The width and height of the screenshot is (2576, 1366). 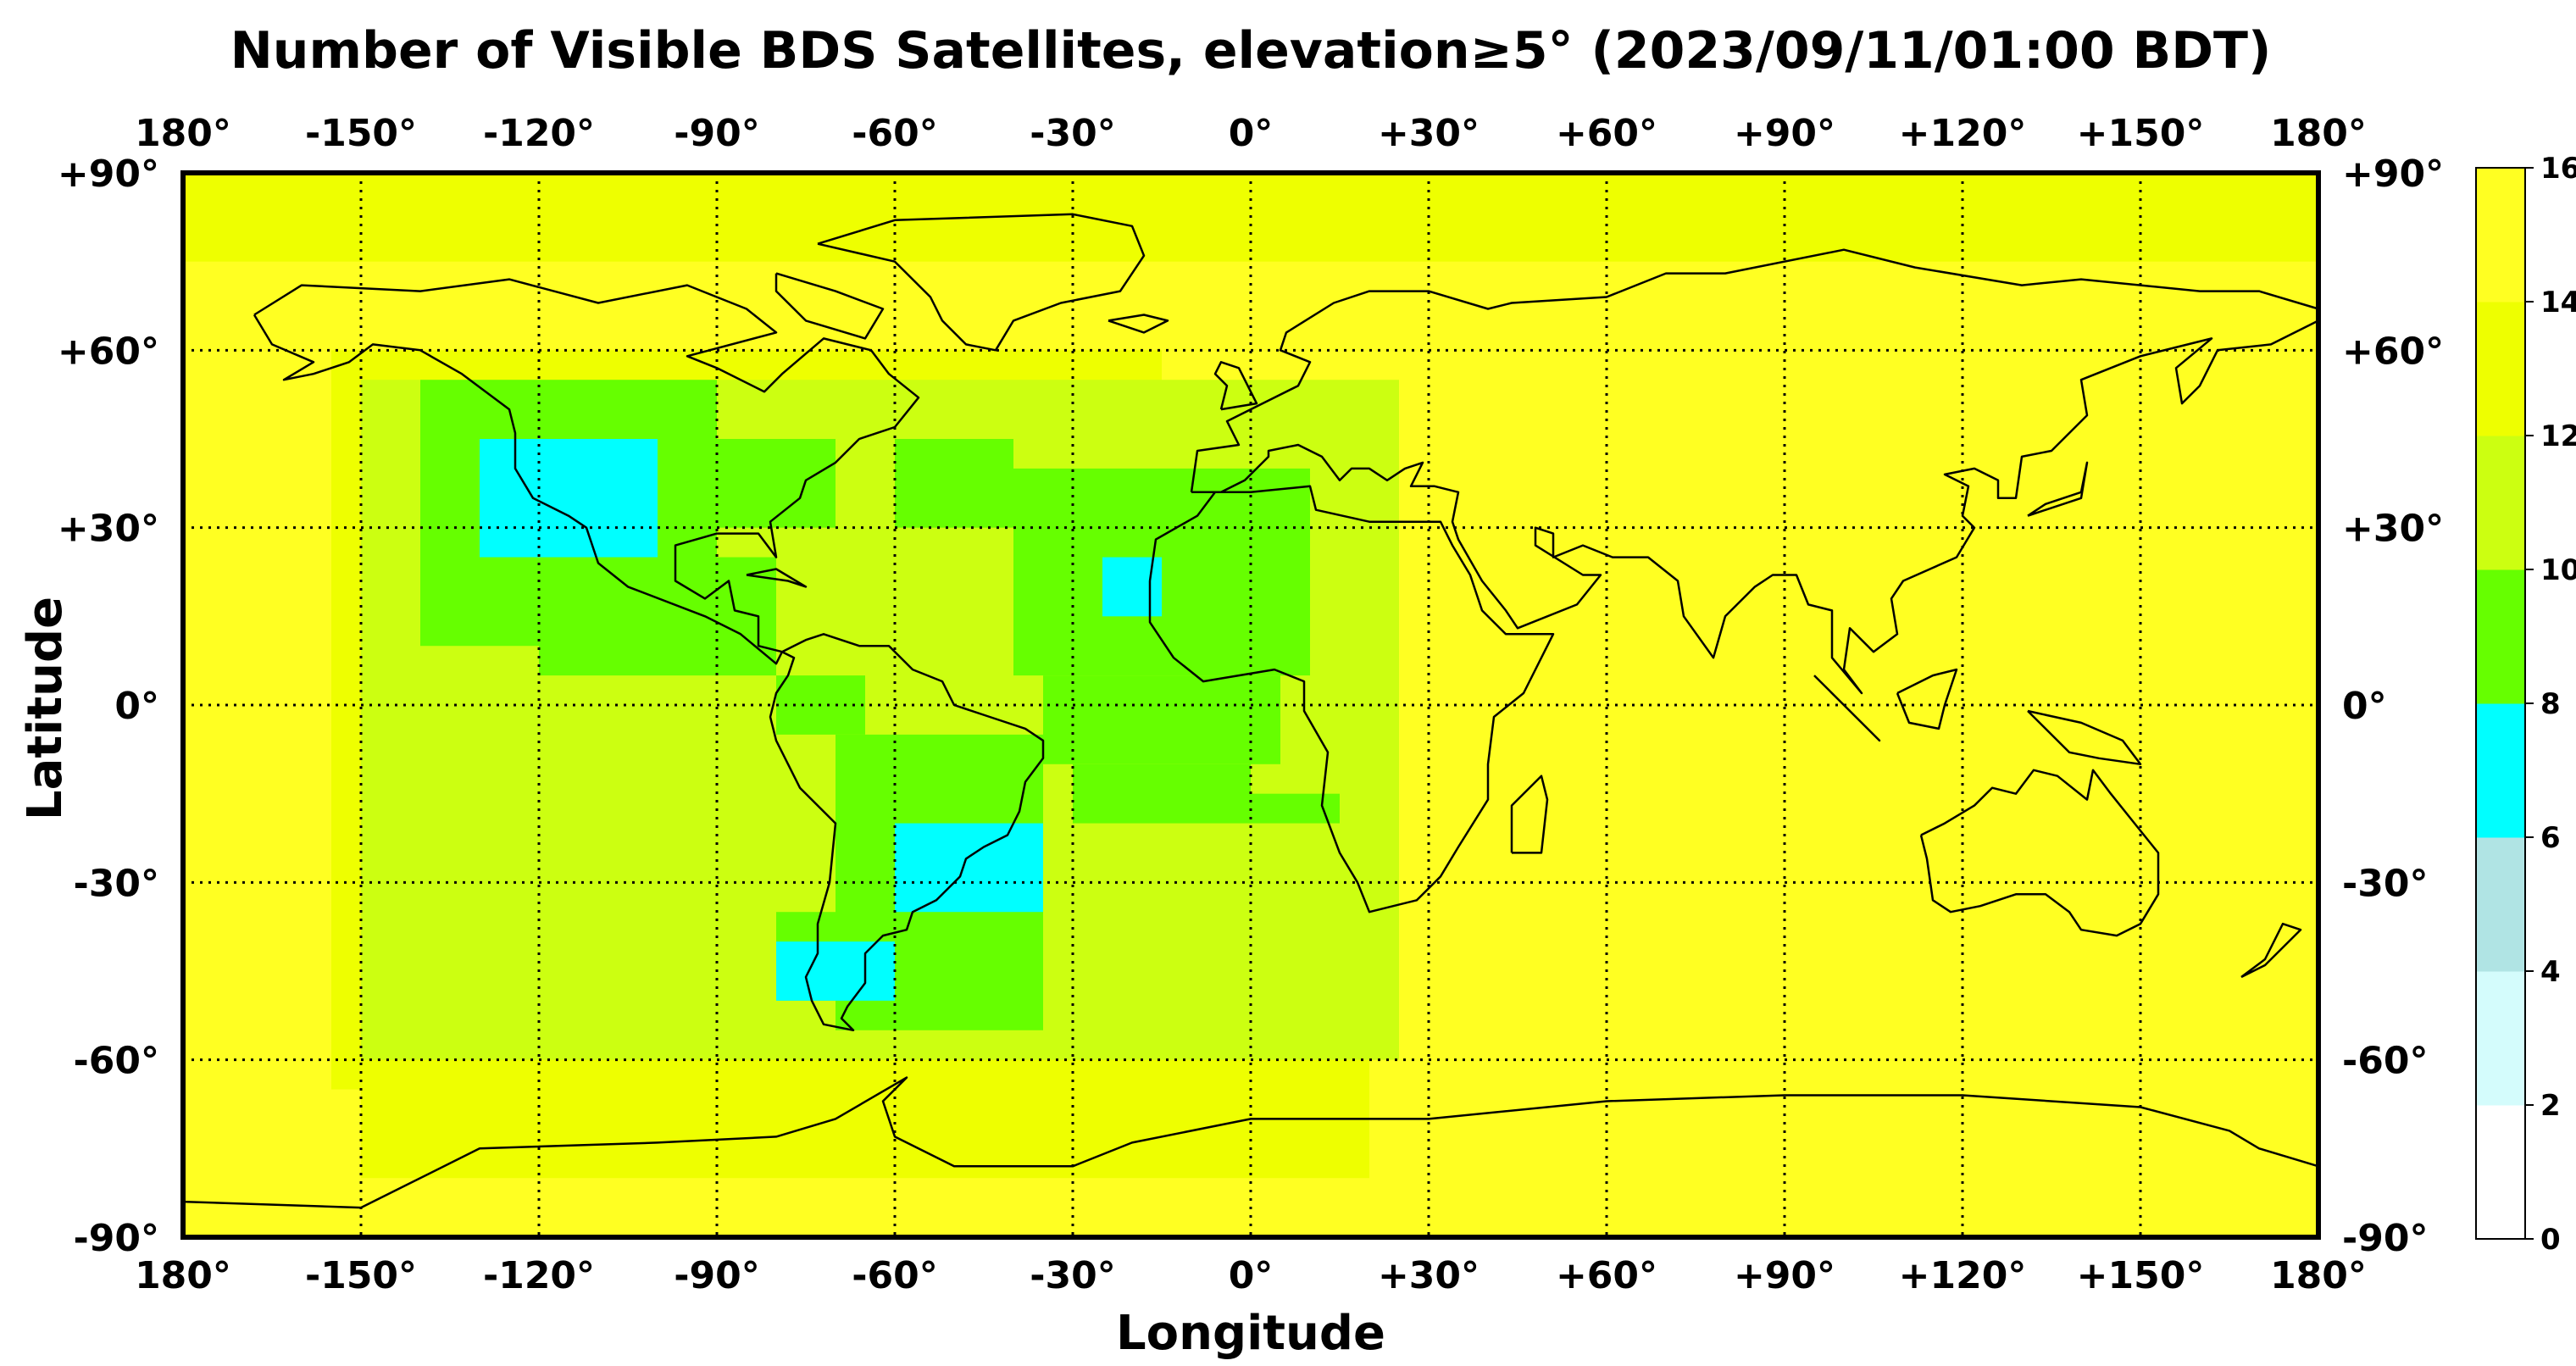 What do you see at coordinates (2393, 351) in the screenshot?
I see `y-tick-label-right: +60°` at bounding box center [2393, 351].